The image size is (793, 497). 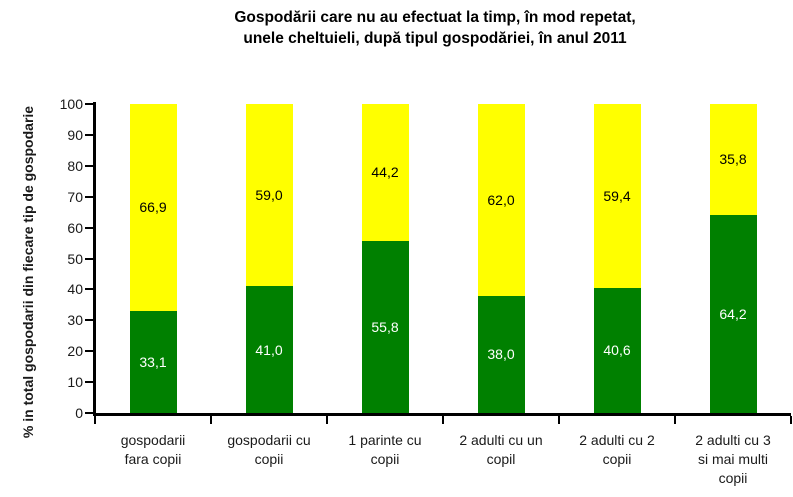 I want to click on bar-value-label: 40,6, so click(x=617, y=350).